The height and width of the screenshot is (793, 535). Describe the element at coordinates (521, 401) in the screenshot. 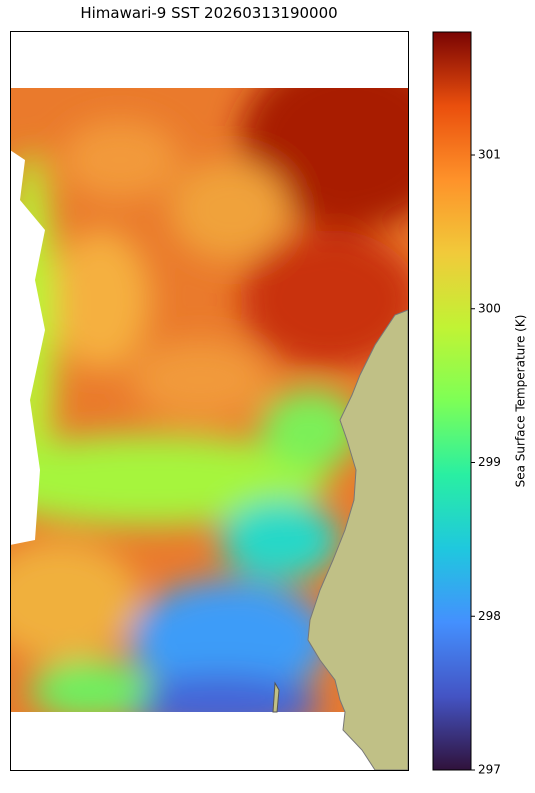

I see `colorbar-label: Sea Surface Temperature (K)` at that location.